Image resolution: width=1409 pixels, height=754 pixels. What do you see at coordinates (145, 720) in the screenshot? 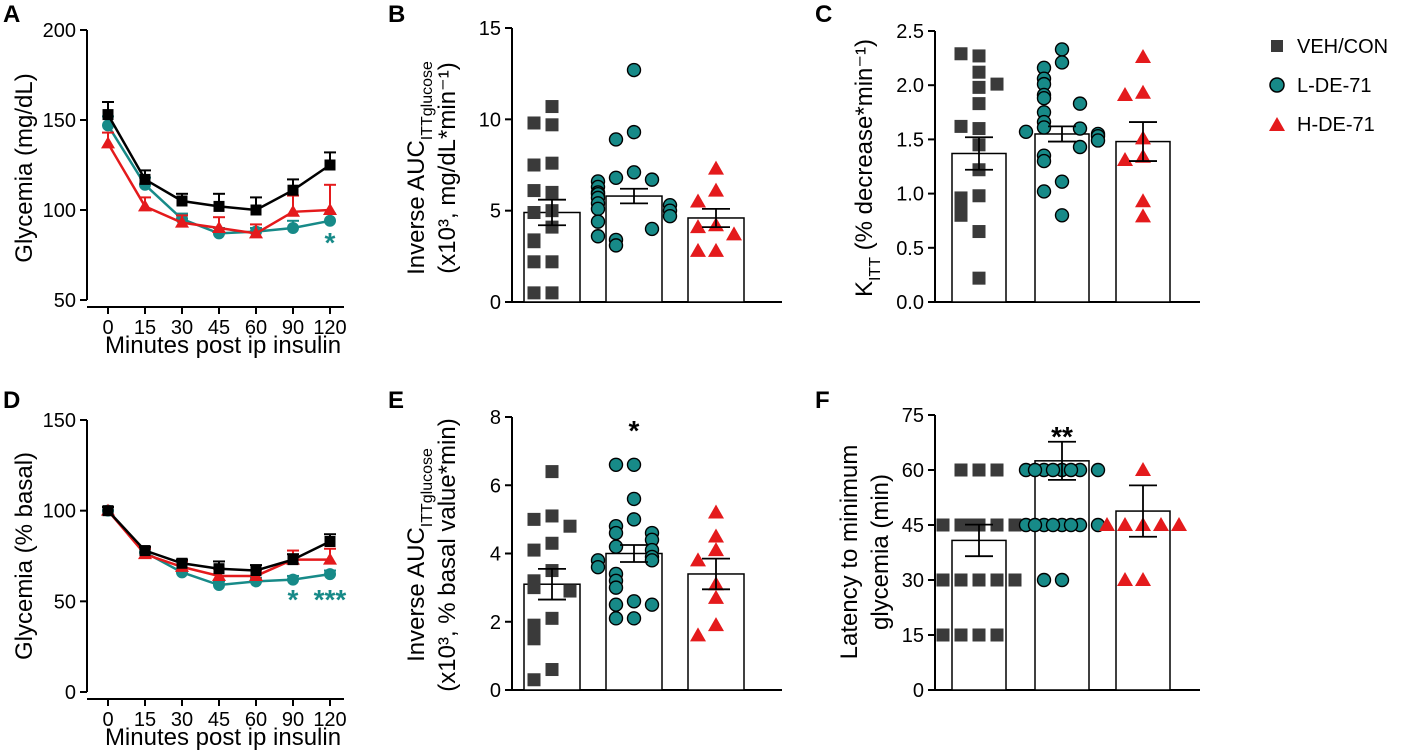
I see `panel-d-x-tick-label: 15` at bounding box center [145, 720].